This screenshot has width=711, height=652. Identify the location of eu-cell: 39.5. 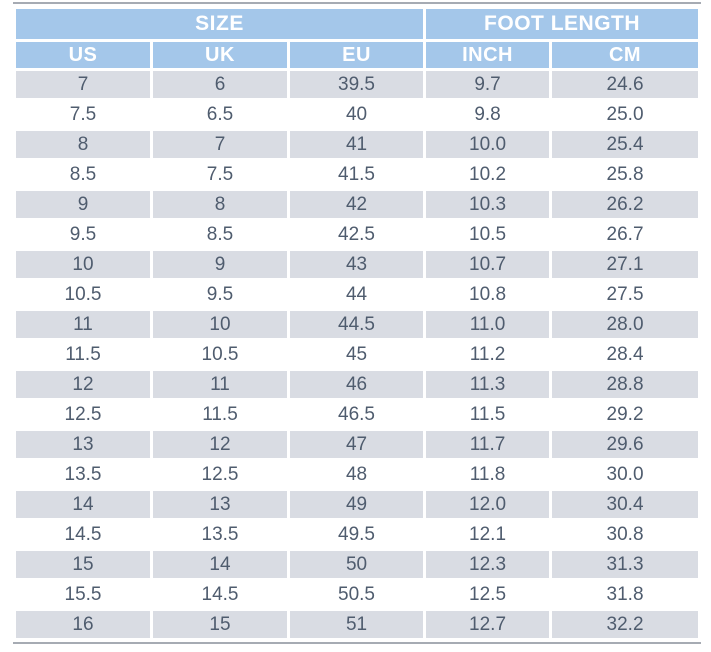
(357, 84).